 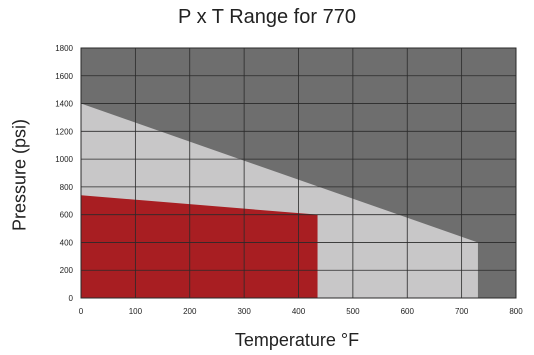 What do you see at coordinates (64, 159) in the screenshot?
I see `y-tick-label: 1000` at bounding box center [64, 159].